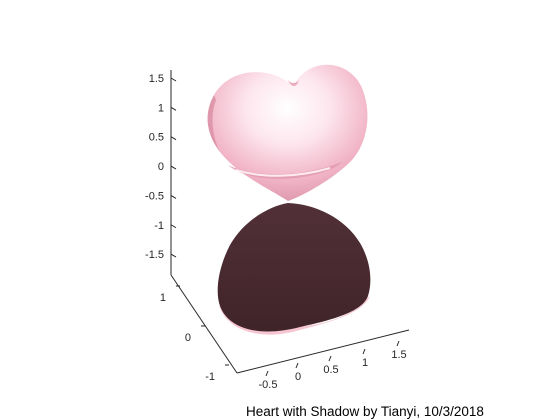  I want to click on x-axis-line, so click(323, 351).